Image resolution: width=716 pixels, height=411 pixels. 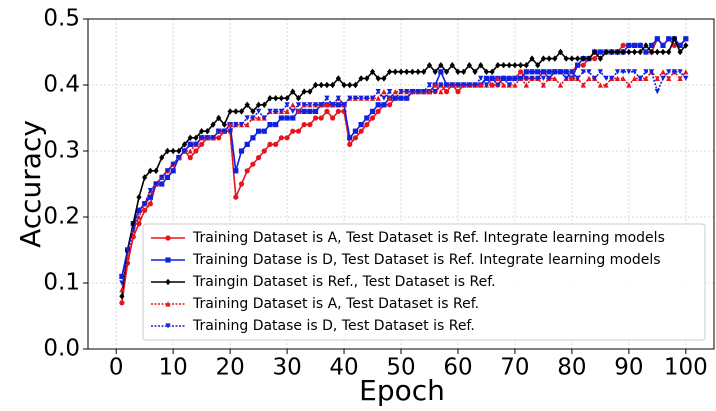 I want to click on x-tick-label: 30, so click(x=286, y=368).